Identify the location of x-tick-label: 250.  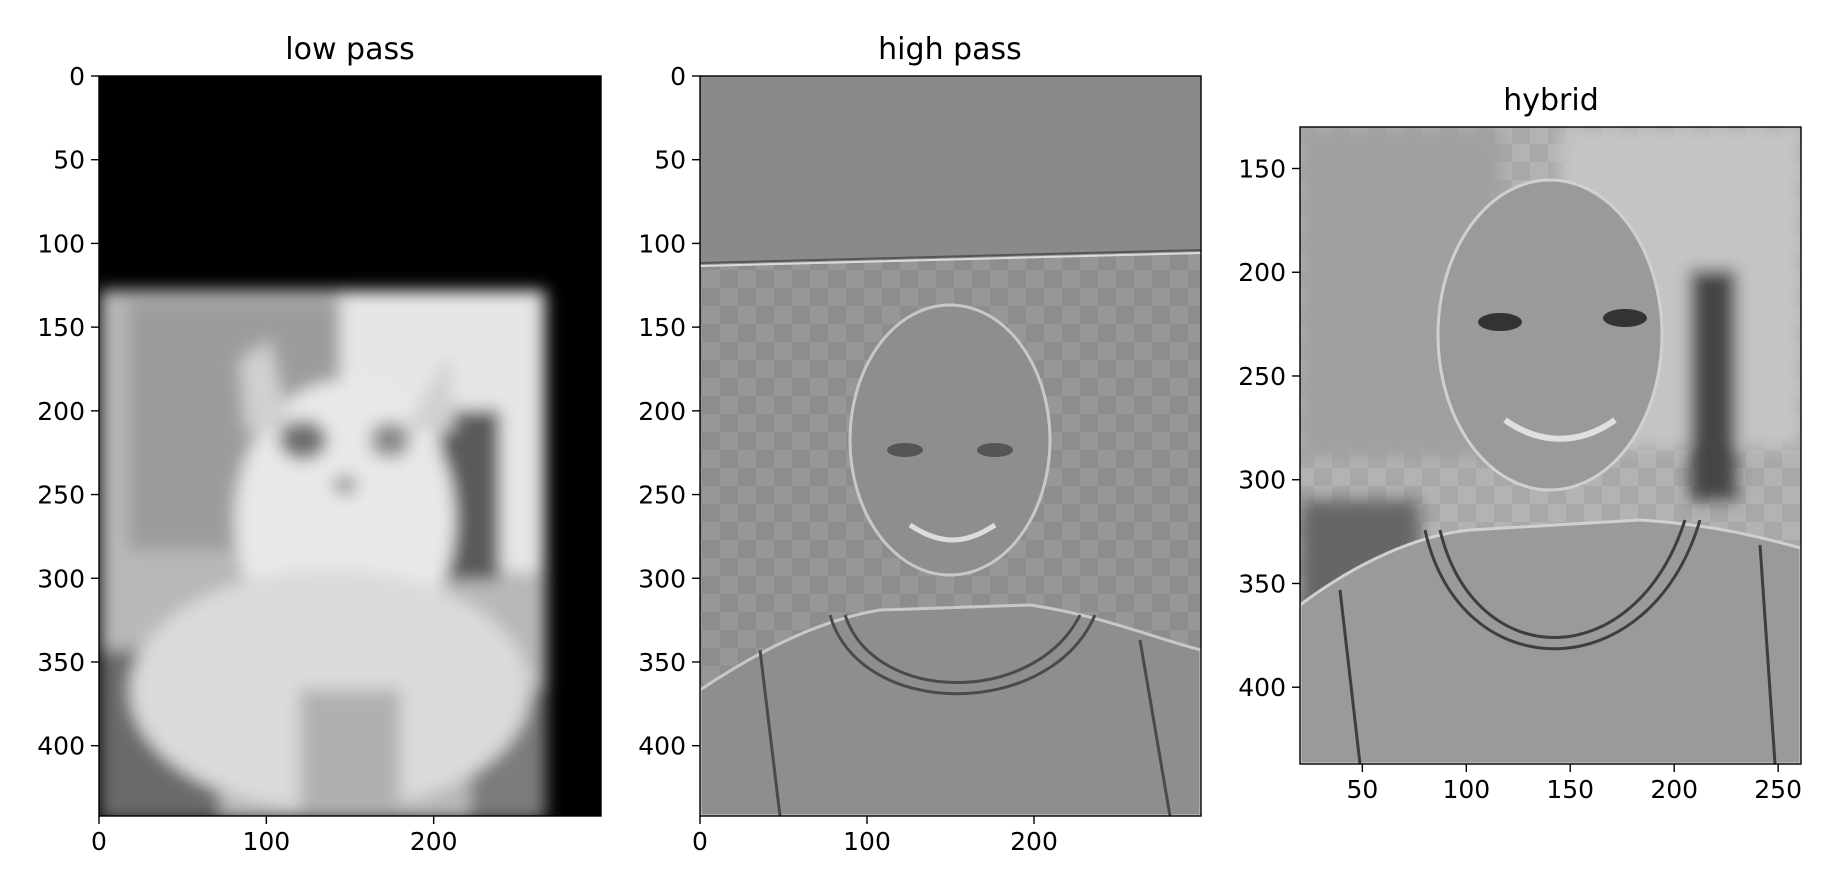
(1778, 789).